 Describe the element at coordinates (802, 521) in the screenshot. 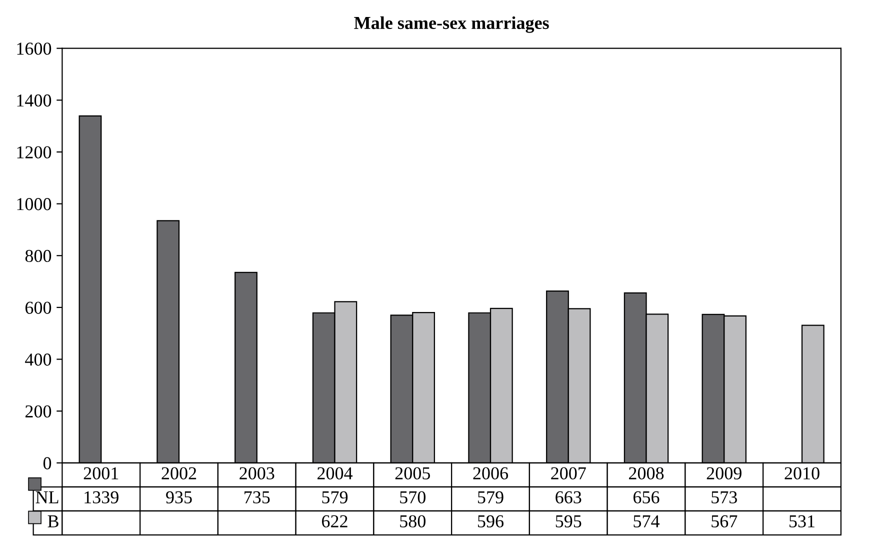

I see `data-label: 531` at that location.